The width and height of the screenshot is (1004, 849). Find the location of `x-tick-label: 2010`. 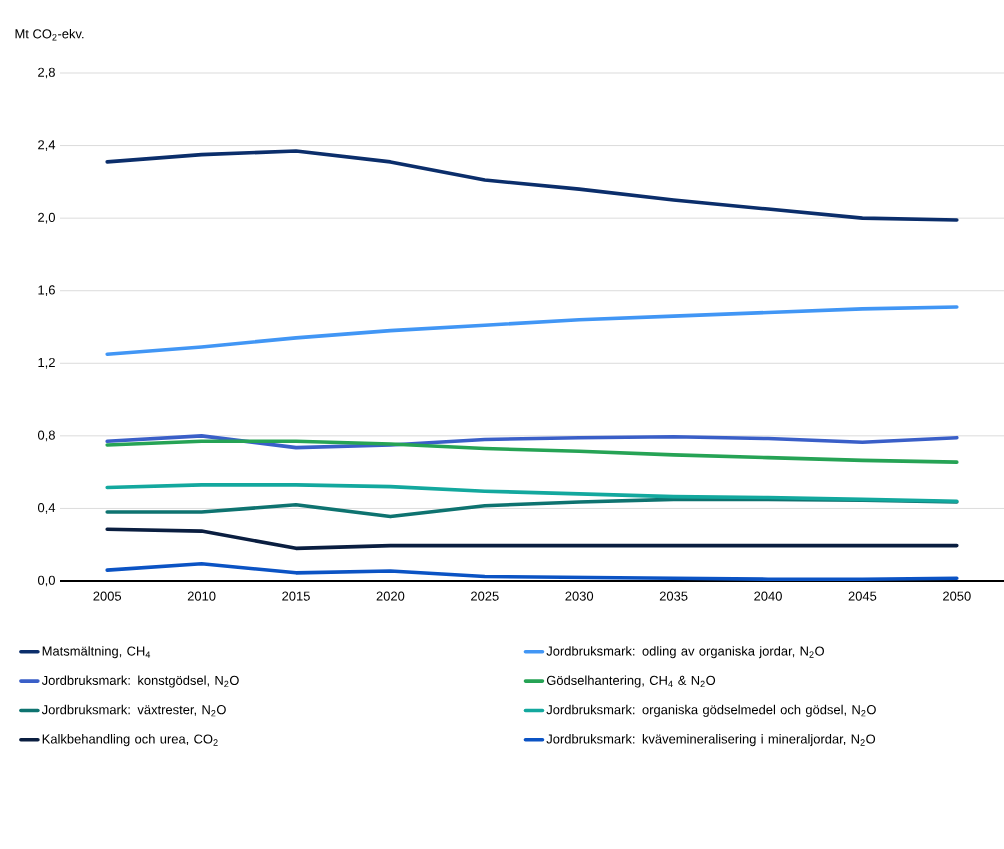

x-tick-label: 2010 is located at coordinates (201, 596).